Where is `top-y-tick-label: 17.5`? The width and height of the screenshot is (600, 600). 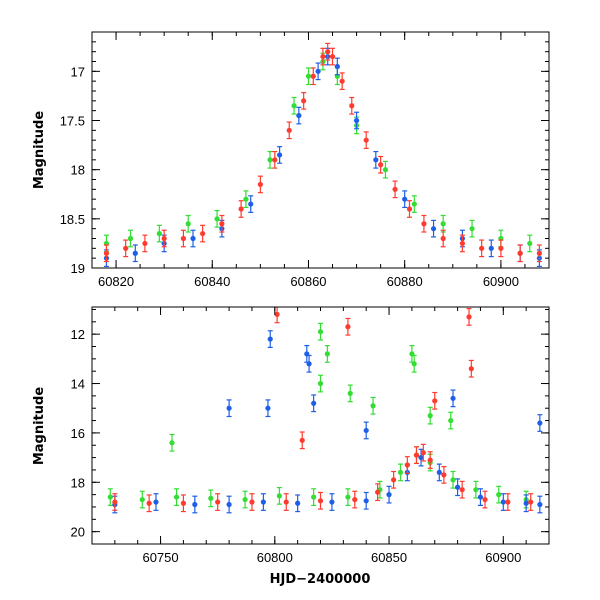
top-y-tick-label: 17.5 is located at coordinates (72, 121).